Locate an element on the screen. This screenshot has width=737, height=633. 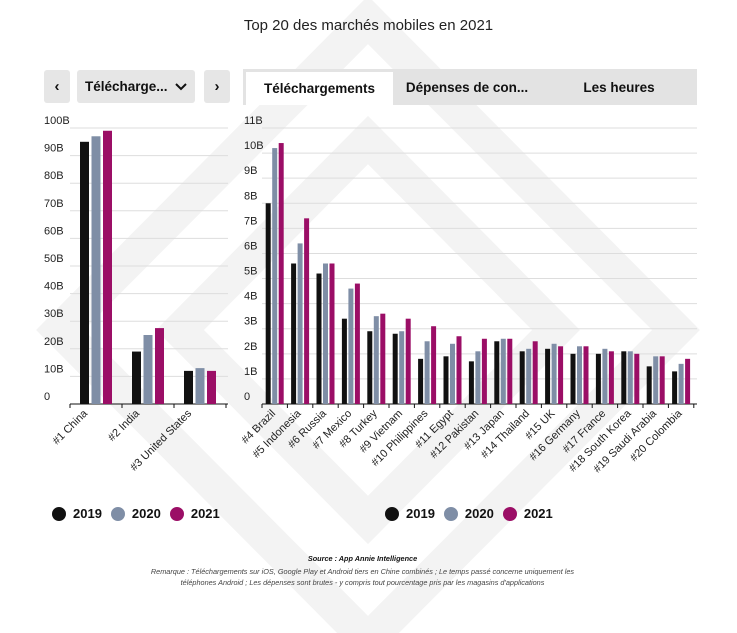
next-button: › is located at coordinates (217, 86).